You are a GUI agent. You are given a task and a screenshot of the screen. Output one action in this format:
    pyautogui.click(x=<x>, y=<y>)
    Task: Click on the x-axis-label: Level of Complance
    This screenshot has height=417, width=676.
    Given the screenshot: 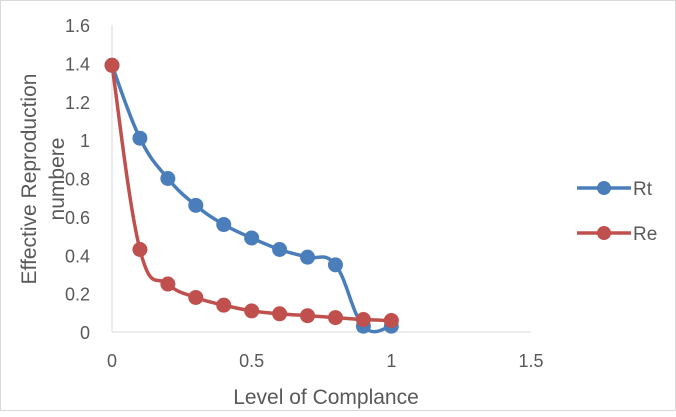 What is the action you would take?
    pyautogui.click(x=326, y=397)
    